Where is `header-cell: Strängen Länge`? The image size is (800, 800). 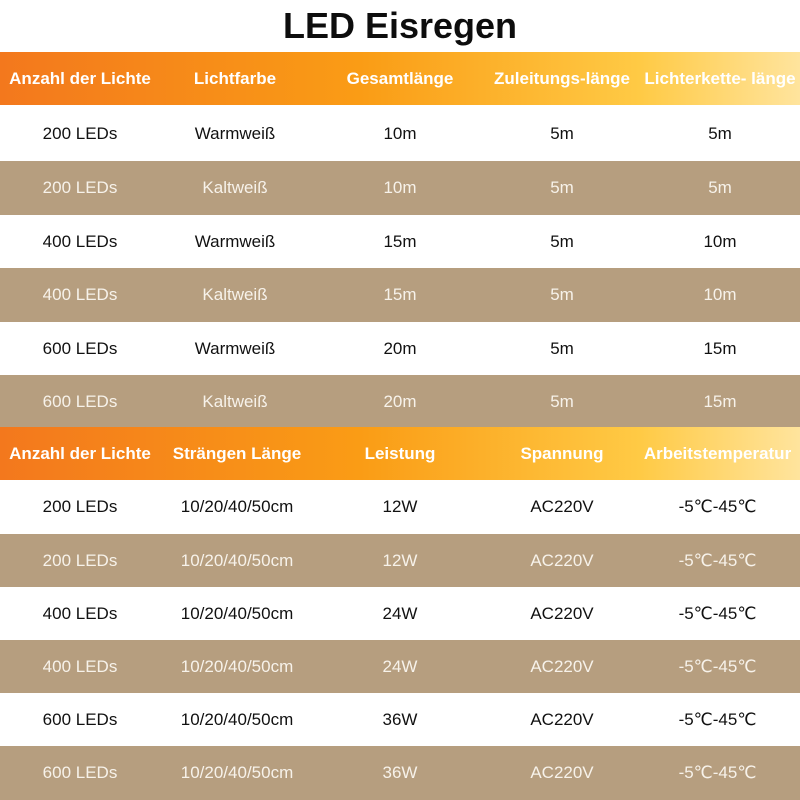
header-cell: Strängen Länge is located at coordinates (237, 453).